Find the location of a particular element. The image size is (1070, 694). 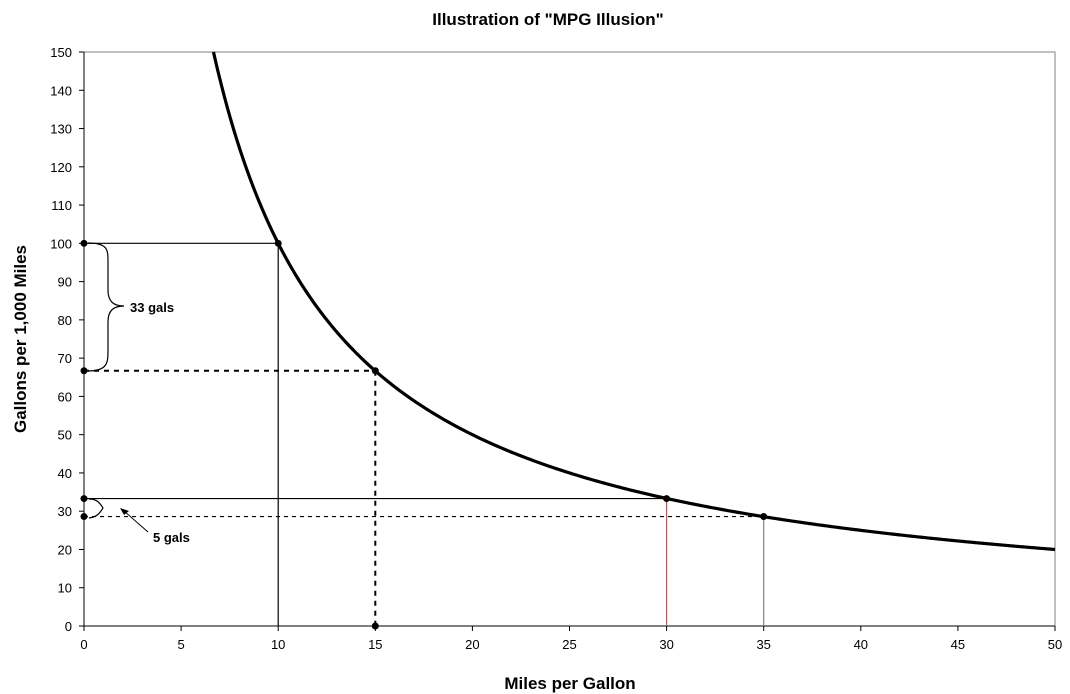

y-tick-label: 100 is located at coordinates (61, 243).